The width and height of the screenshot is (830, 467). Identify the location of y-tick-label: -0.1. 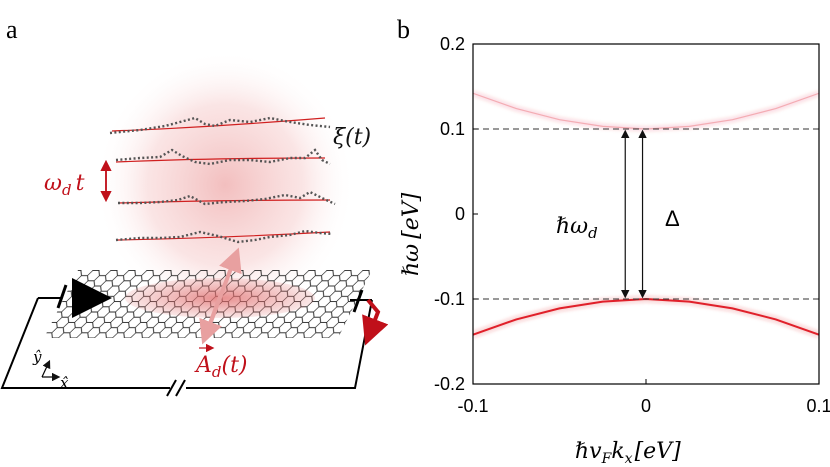
(449, 299).